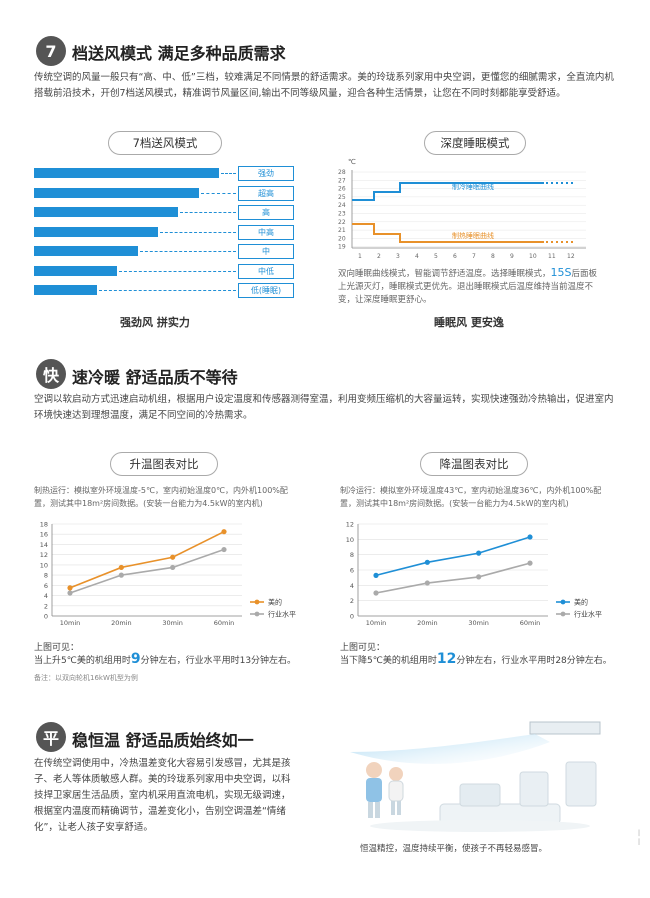 Image resolution: width=650 pixels, height=898 pixels. What do you see at coordinates (266, 290) in the screenshot?
I see `fan-level-label: 低(睡眠)` at bounding box center [266, 290].